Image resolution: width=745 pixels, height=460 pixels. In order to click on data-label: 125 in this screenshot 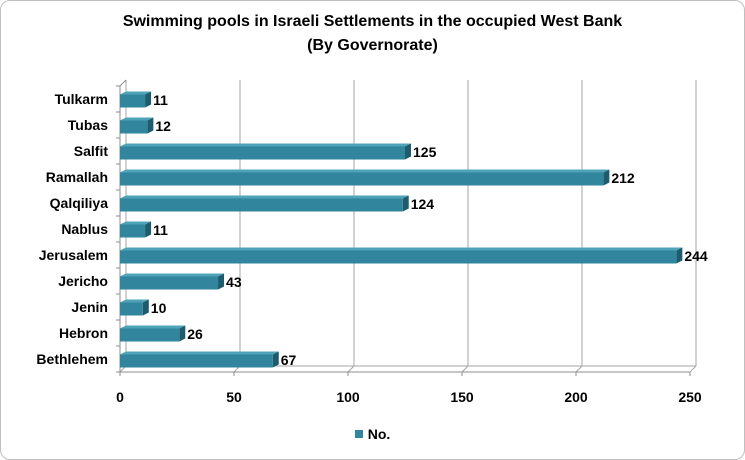, I will do `click(425, 152)`.